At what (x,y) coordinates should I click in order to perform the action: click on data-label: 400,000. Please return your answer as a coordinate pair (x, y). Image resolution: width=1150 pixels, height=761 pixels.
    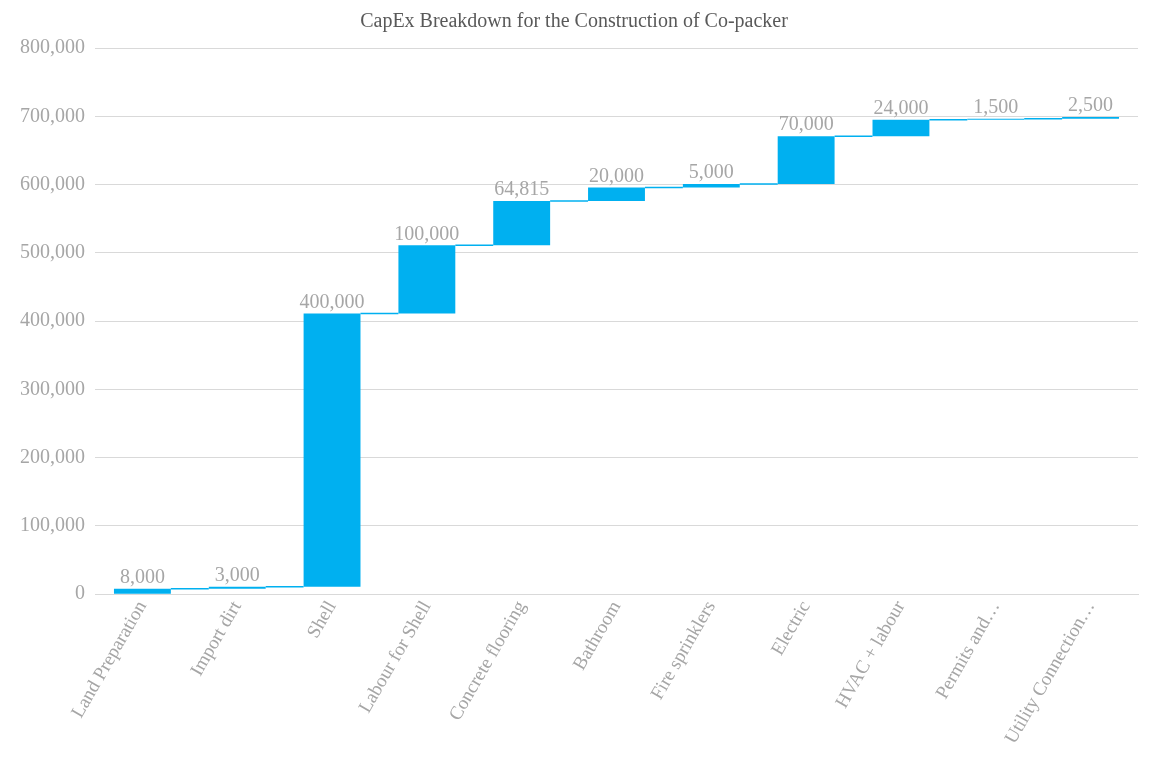
    Looking at the image, I should click on (332, 300).